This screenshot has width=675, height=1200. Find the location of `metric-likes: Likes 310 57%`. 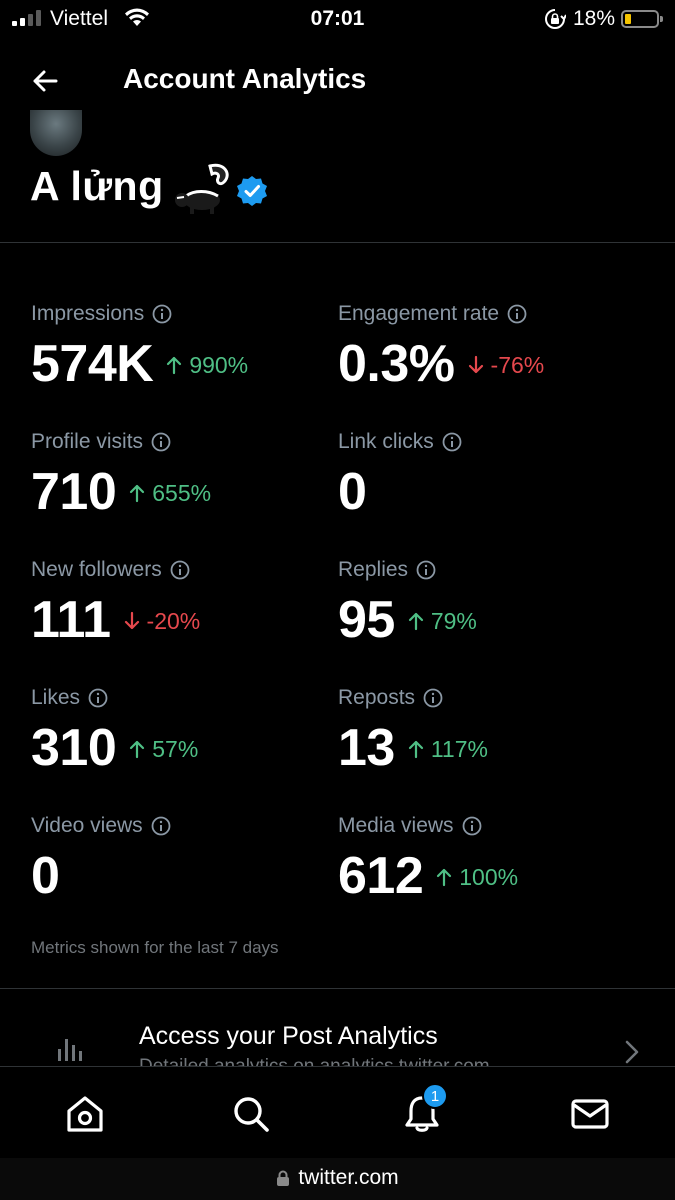

metric-likes: Likes 310 57% is located at coordinates (181, 730).